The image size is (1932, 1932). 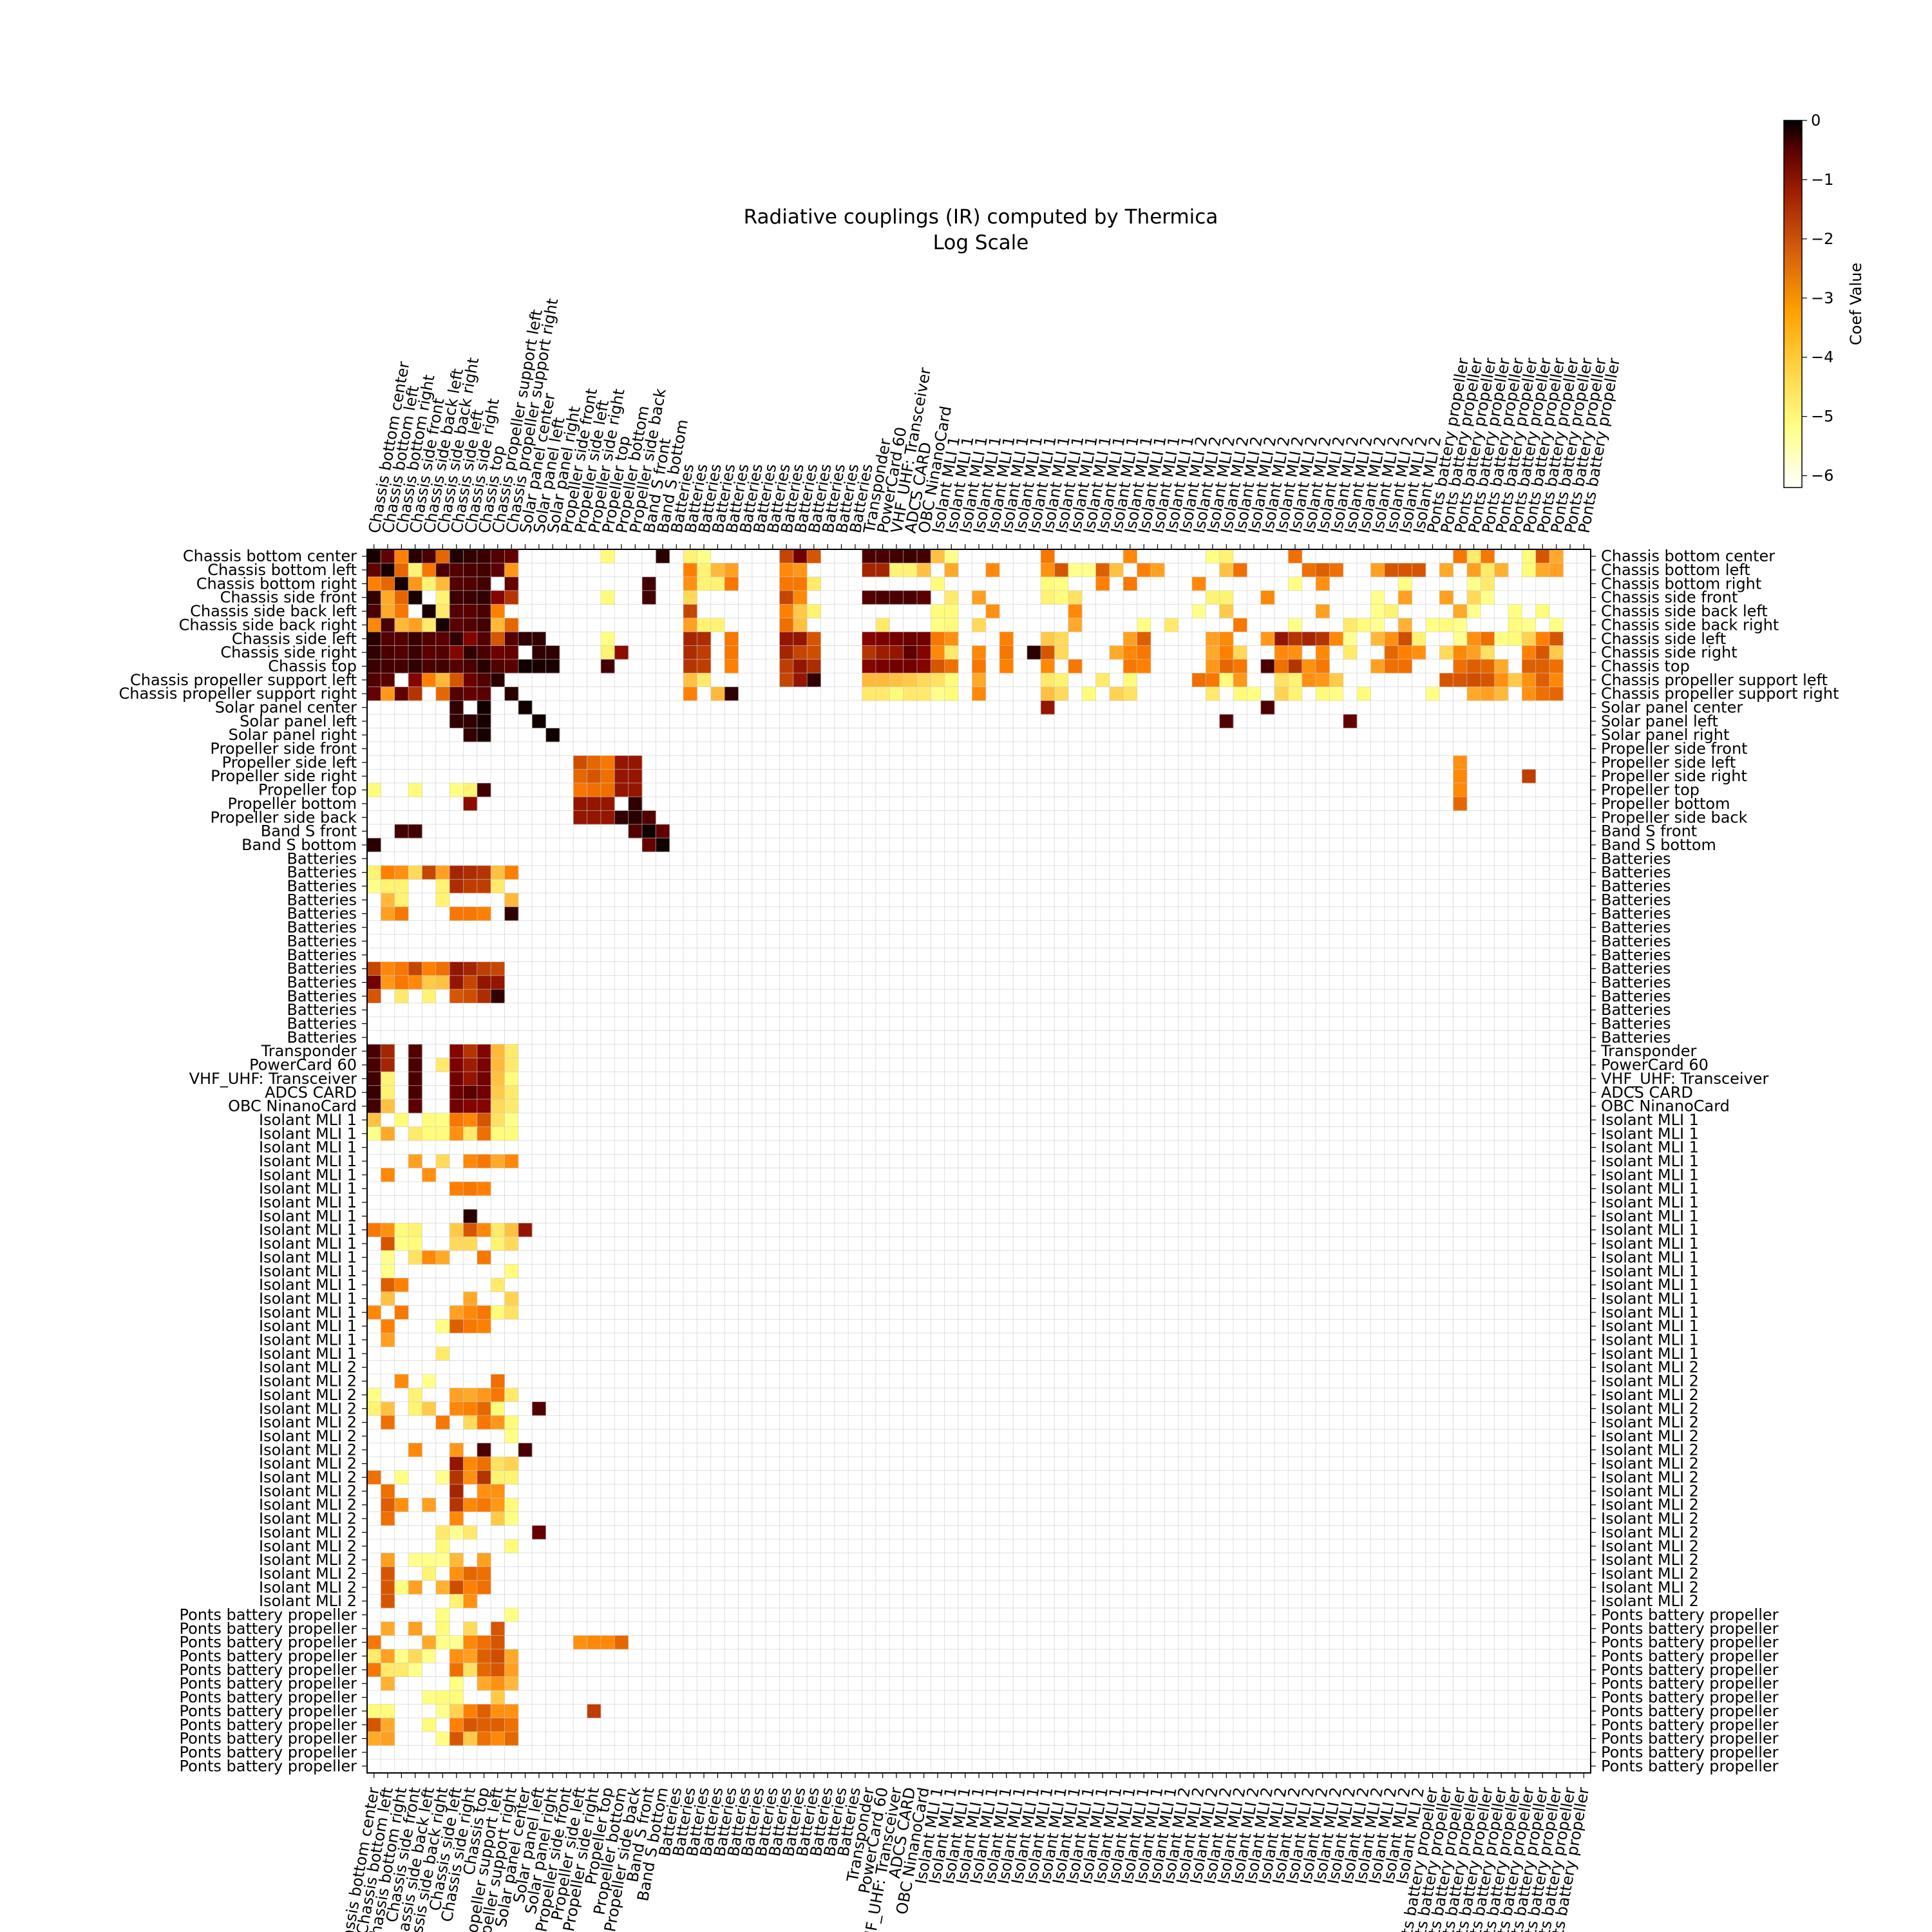 What do you see at coordinates (294, 639) in the screenshot?
I see `row-label: Chassis side left` at bounding box center [294, 639].